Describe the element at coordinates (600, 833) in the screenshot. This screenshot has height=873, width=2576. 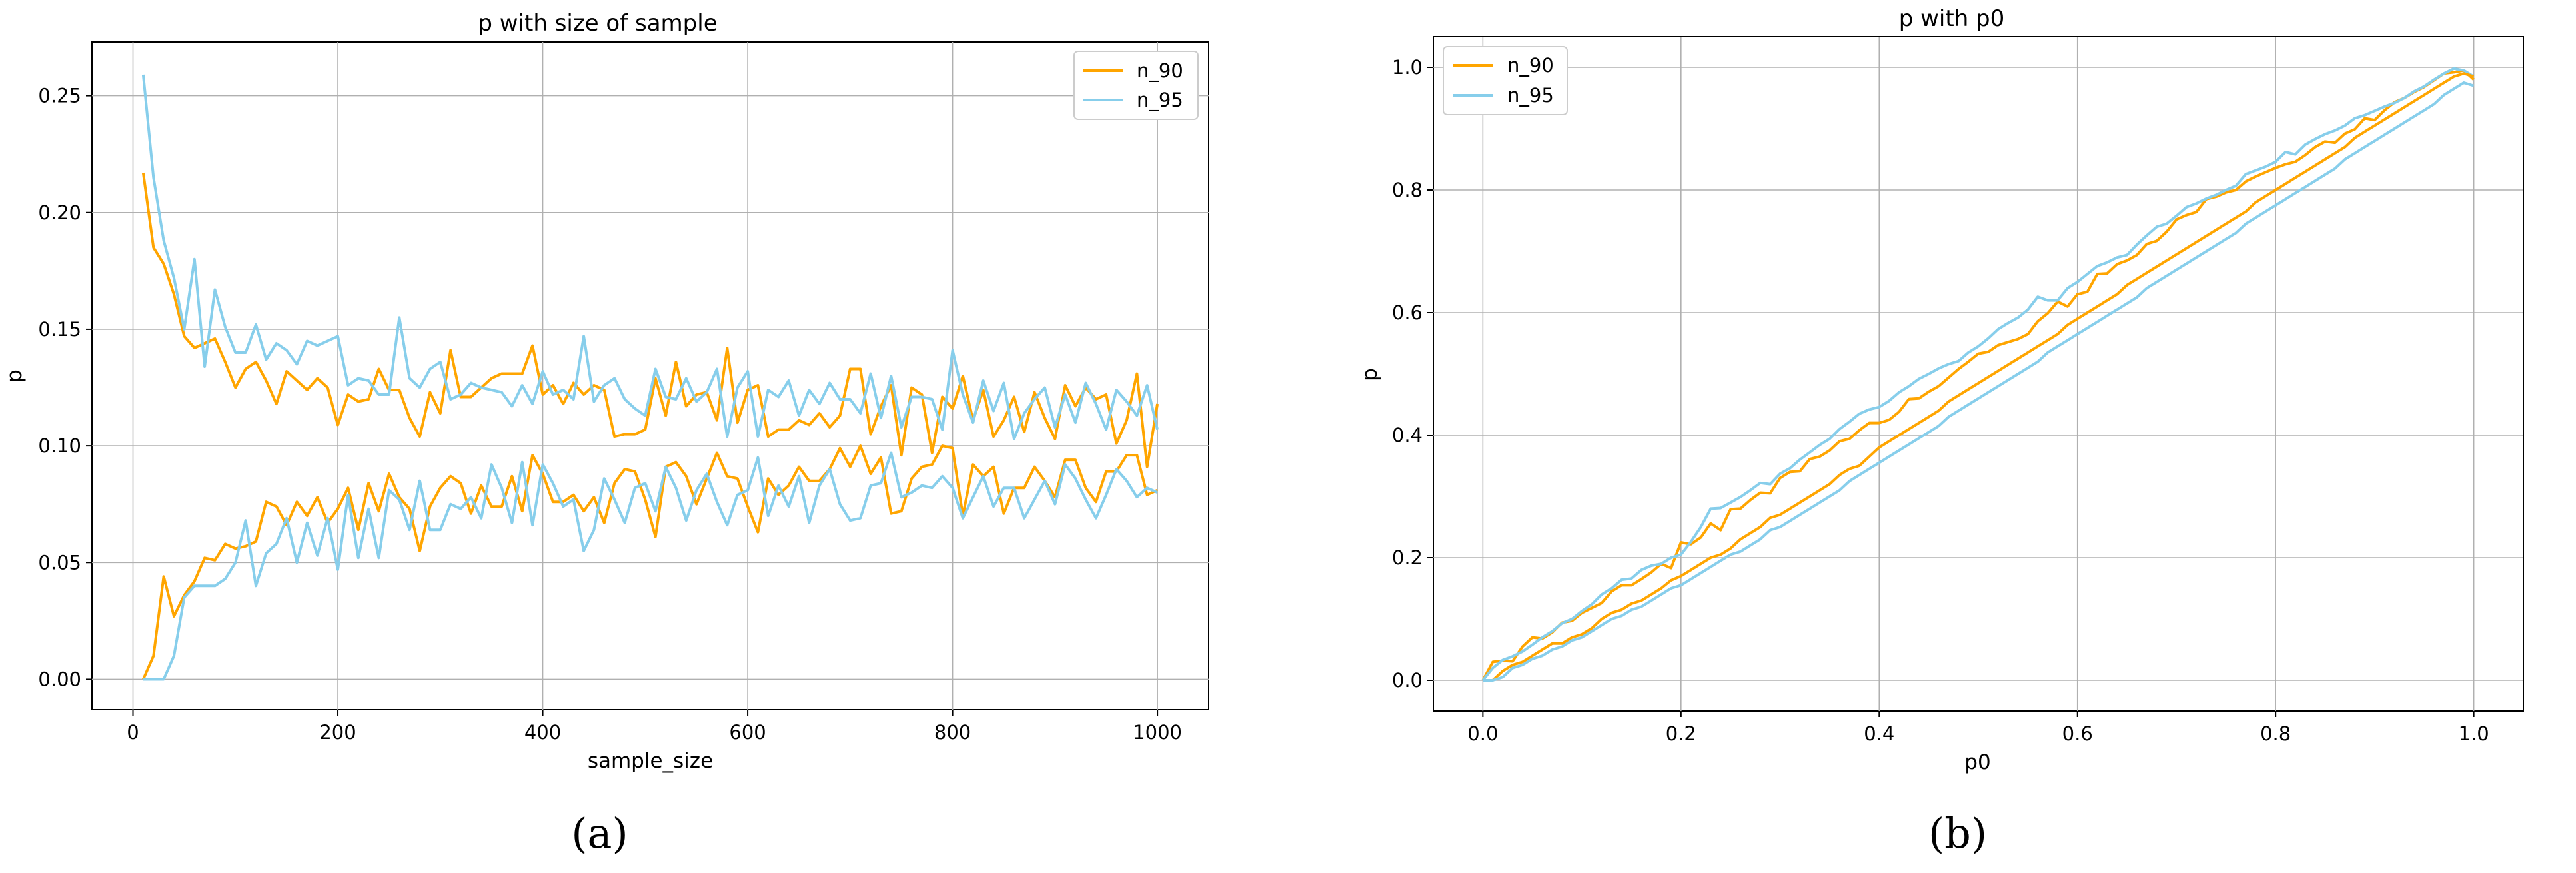
I see `chart-a-caption: (a)` at that location.